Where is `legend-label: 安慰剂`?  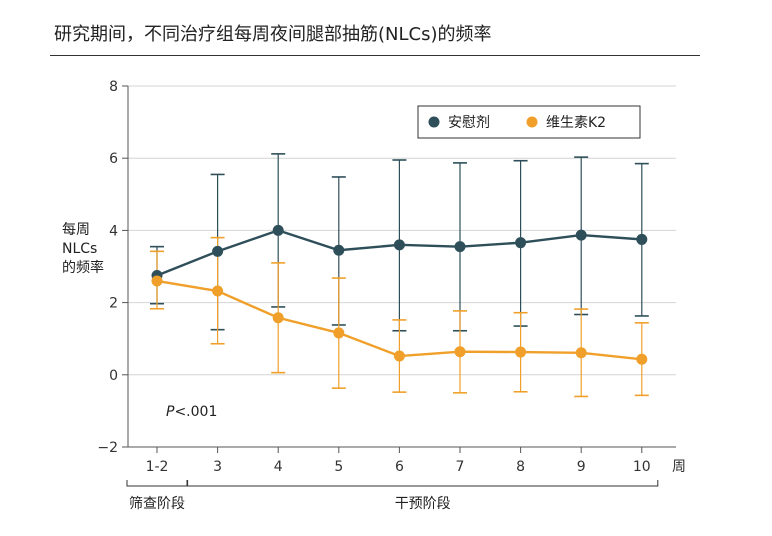 legend-label: 安慰剂 is located at coordinates (469, 122).